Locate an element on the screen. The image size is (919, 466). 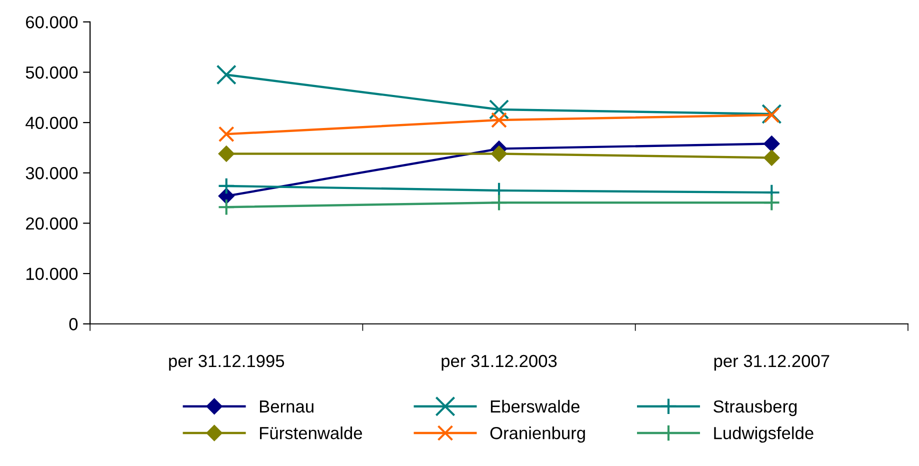
legend-label: Eberswalde is located at coordinates (535, 406).